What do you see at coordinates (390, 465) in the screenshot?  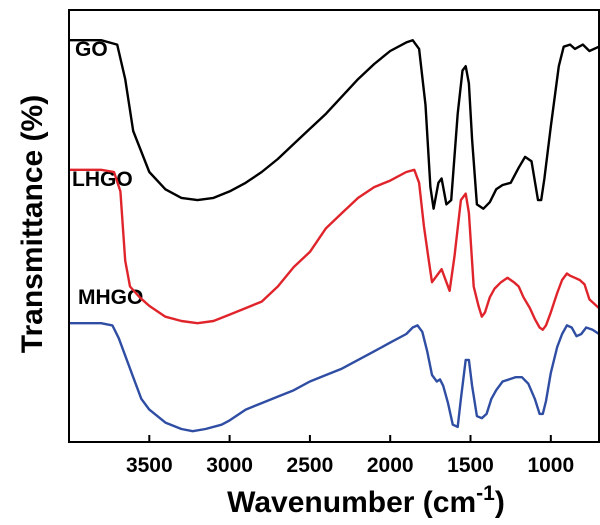 I see `x-tick-label: 2000` at bounding box center [390, 465].